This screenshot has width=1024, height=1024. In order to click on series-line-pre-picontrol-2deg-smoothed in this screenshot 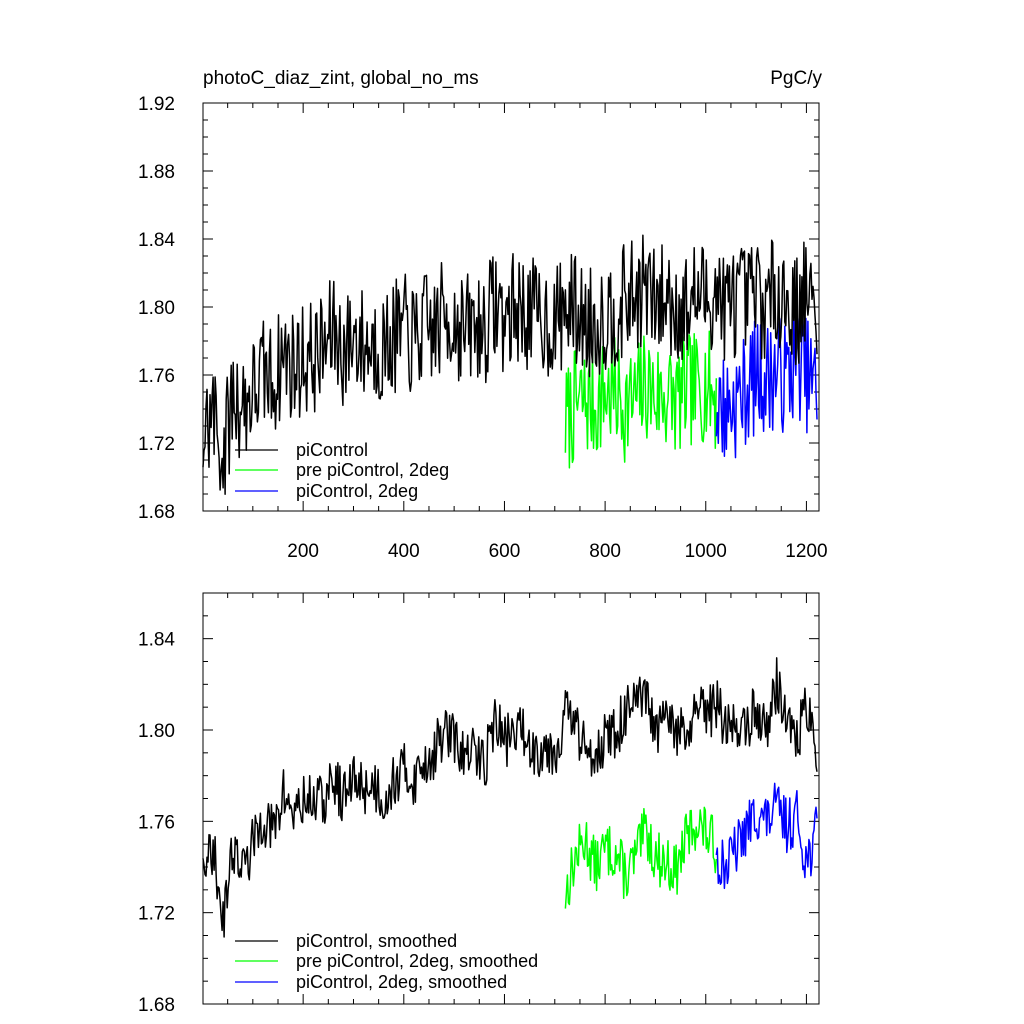, I will do `click(641, 857)`.